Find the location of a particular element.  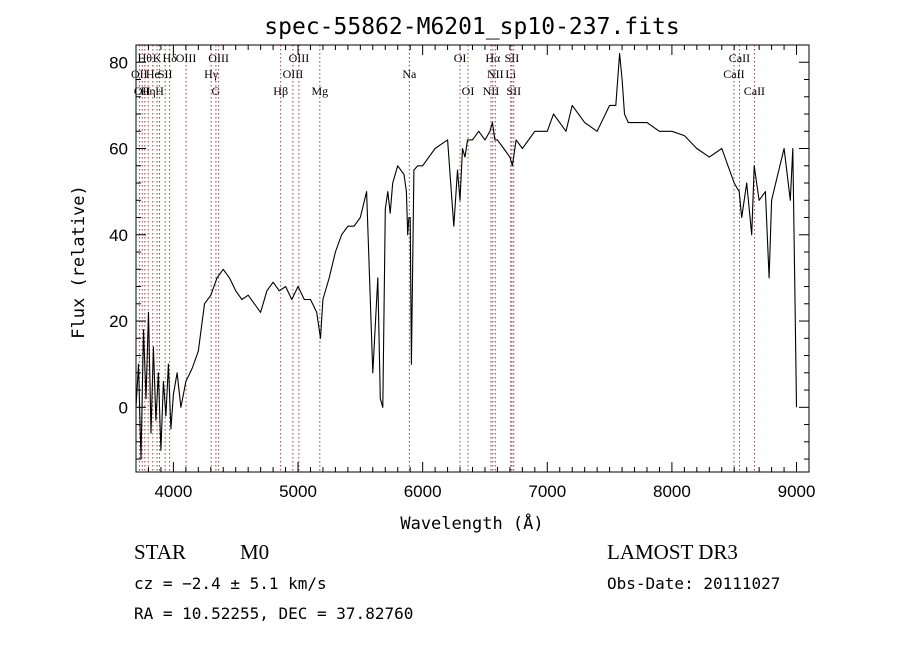

x-tick-label: 6000 is located at coordinates (423, 491).